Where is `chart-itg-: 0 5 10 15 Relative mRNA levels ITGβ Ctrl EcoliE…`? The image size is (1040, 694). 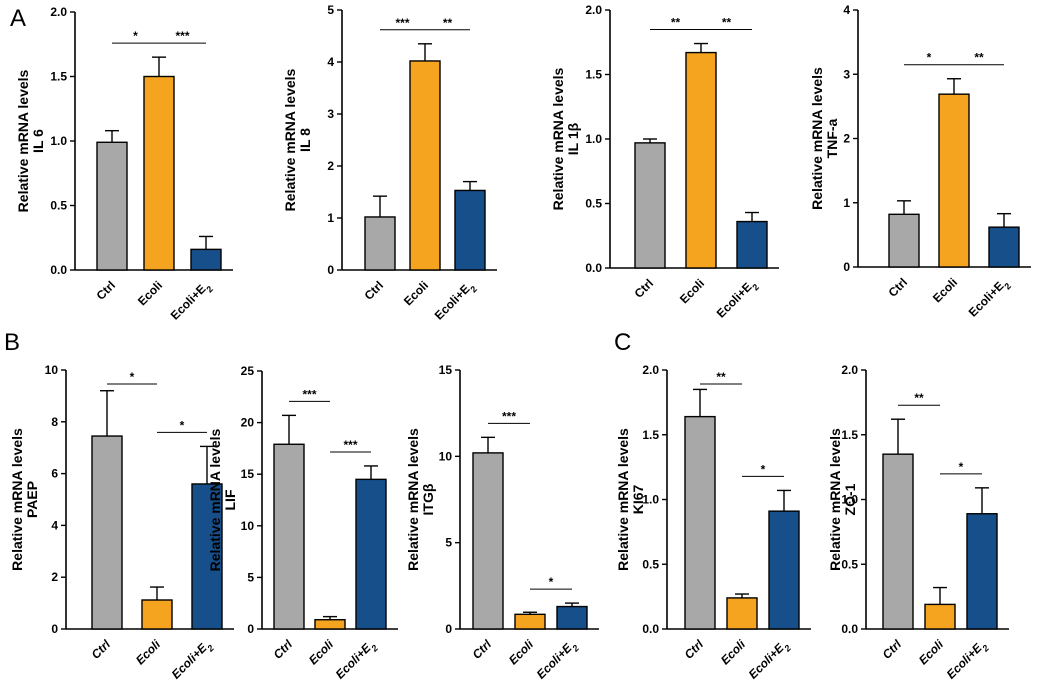
chart-itg-: 0 5 10 15 Relative mRNA levels ITGβ Ctrl EcoliE… is located at coordinates (502, 523).